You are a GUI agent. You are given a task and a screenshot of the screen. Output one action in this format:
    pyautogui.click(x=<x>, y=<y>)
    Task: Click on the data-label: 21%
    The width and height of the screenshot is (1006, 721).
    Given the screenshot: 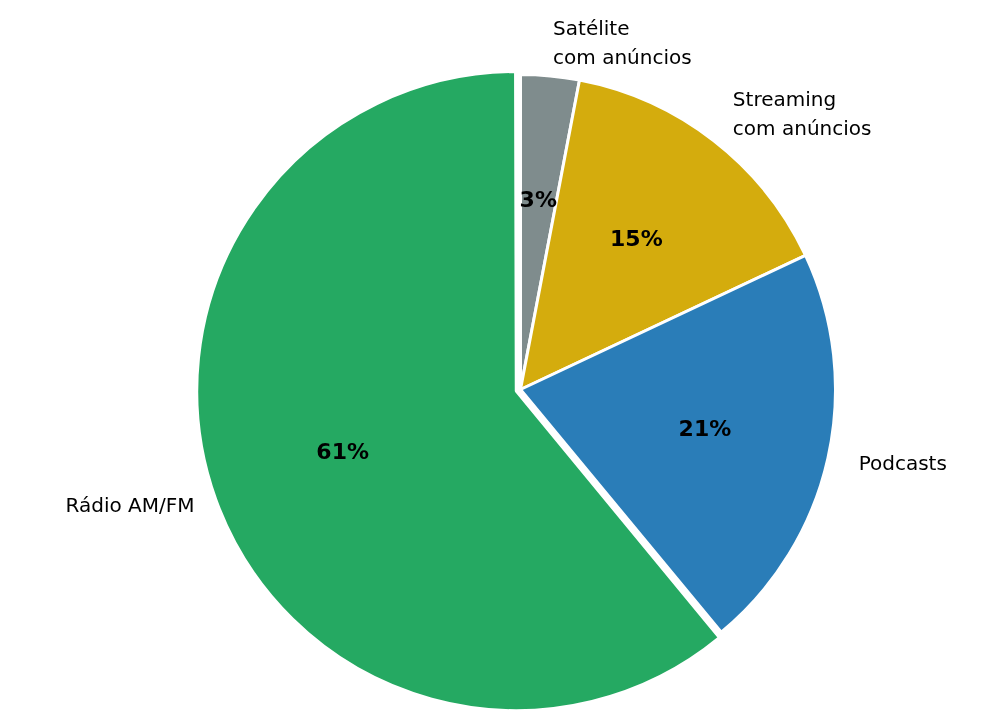 What is the action you would take?
    pyautogui.click(x=705, y=429)
    